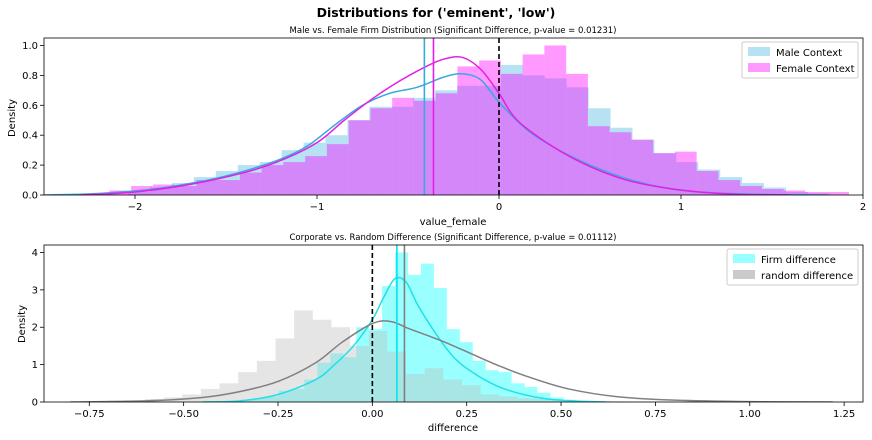  What do you see at coordinates (467, 414) in the screenshot?
I see `bottom-x-tick-label: 0.25` at bounding box center [467, 414].